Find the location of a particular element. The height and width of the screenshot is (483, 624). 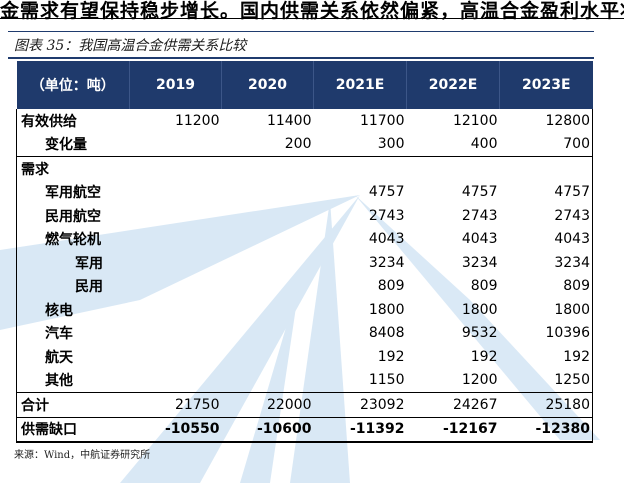

page-text: 金需求有望保持稳步增长。国内供需关系依然偏紧，高温合金盈利水平将 is located at coordinates (312, 11).